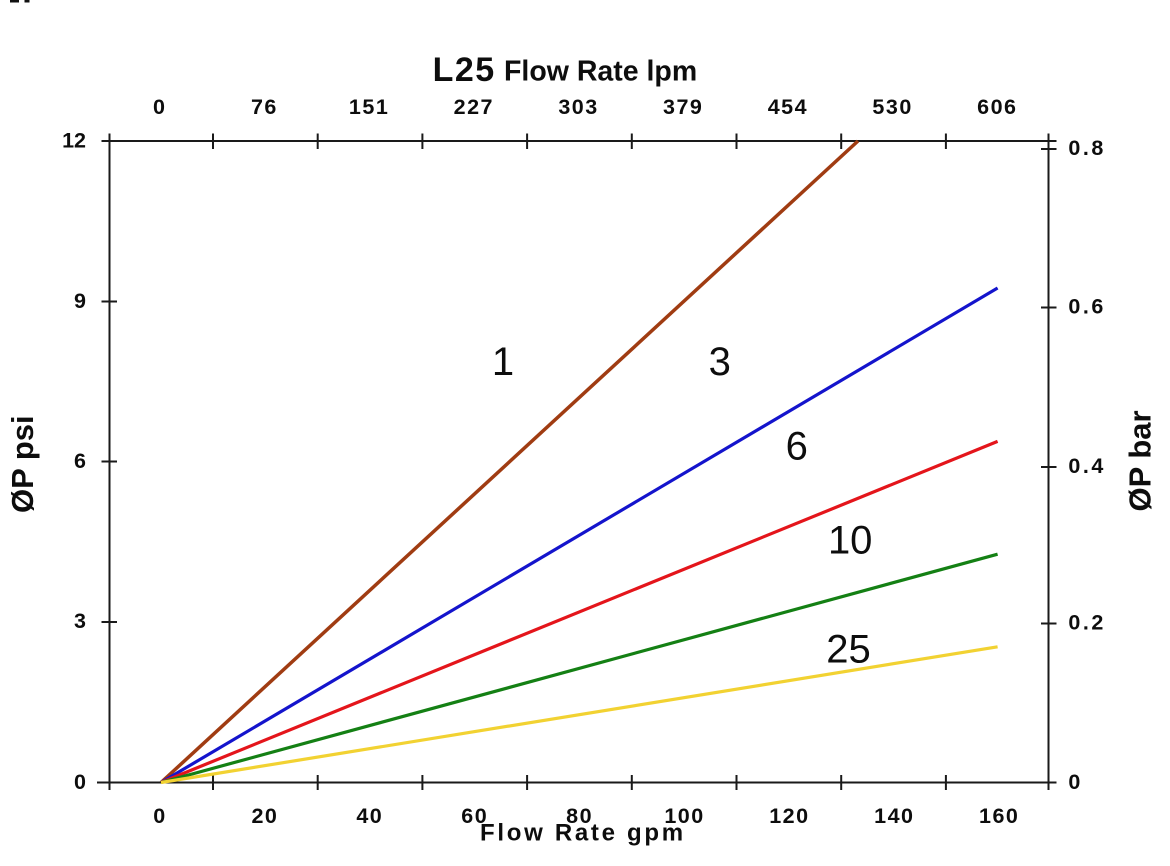  Describe the element at coordinates (264, 107) in the screenshot. I see `svg-text: 76` at that location.